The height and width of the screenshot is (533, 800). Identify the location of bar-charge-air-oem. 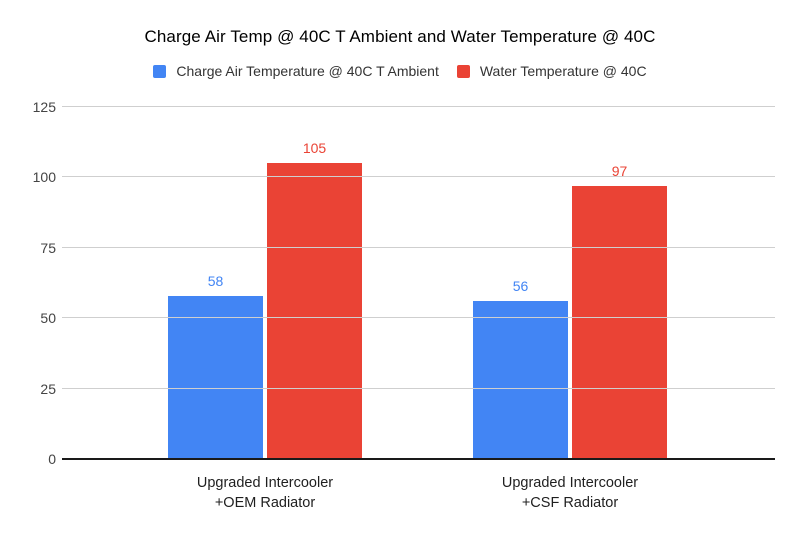
(215, 377).